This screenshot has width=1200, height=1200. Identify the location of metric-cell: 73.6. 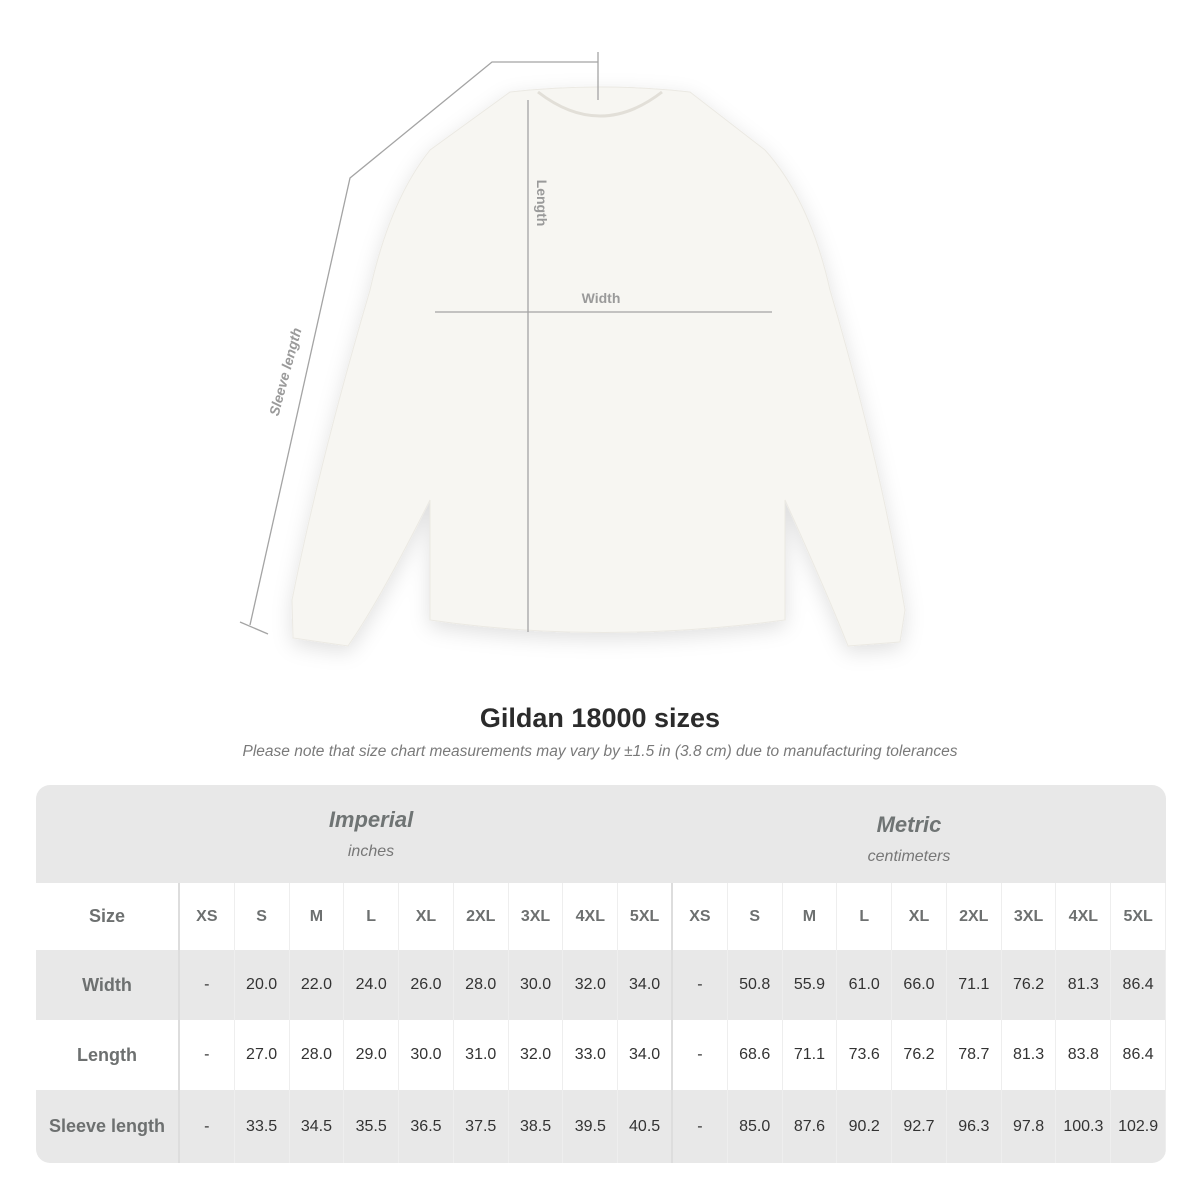
(865, 1055).